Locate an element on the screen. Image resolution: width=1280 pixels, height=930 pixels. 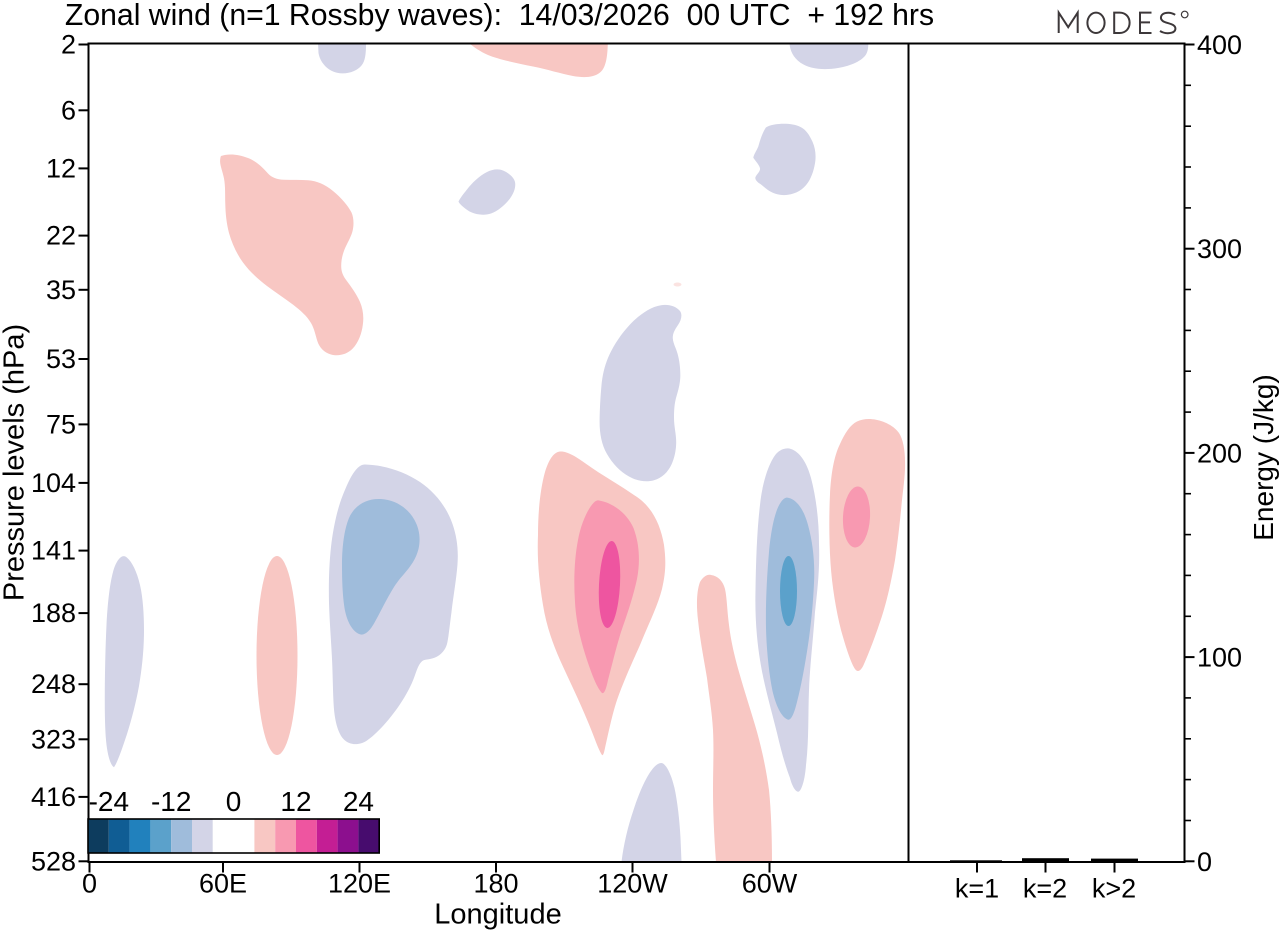
svg-text: 6 is located at coordinates (68, 110).